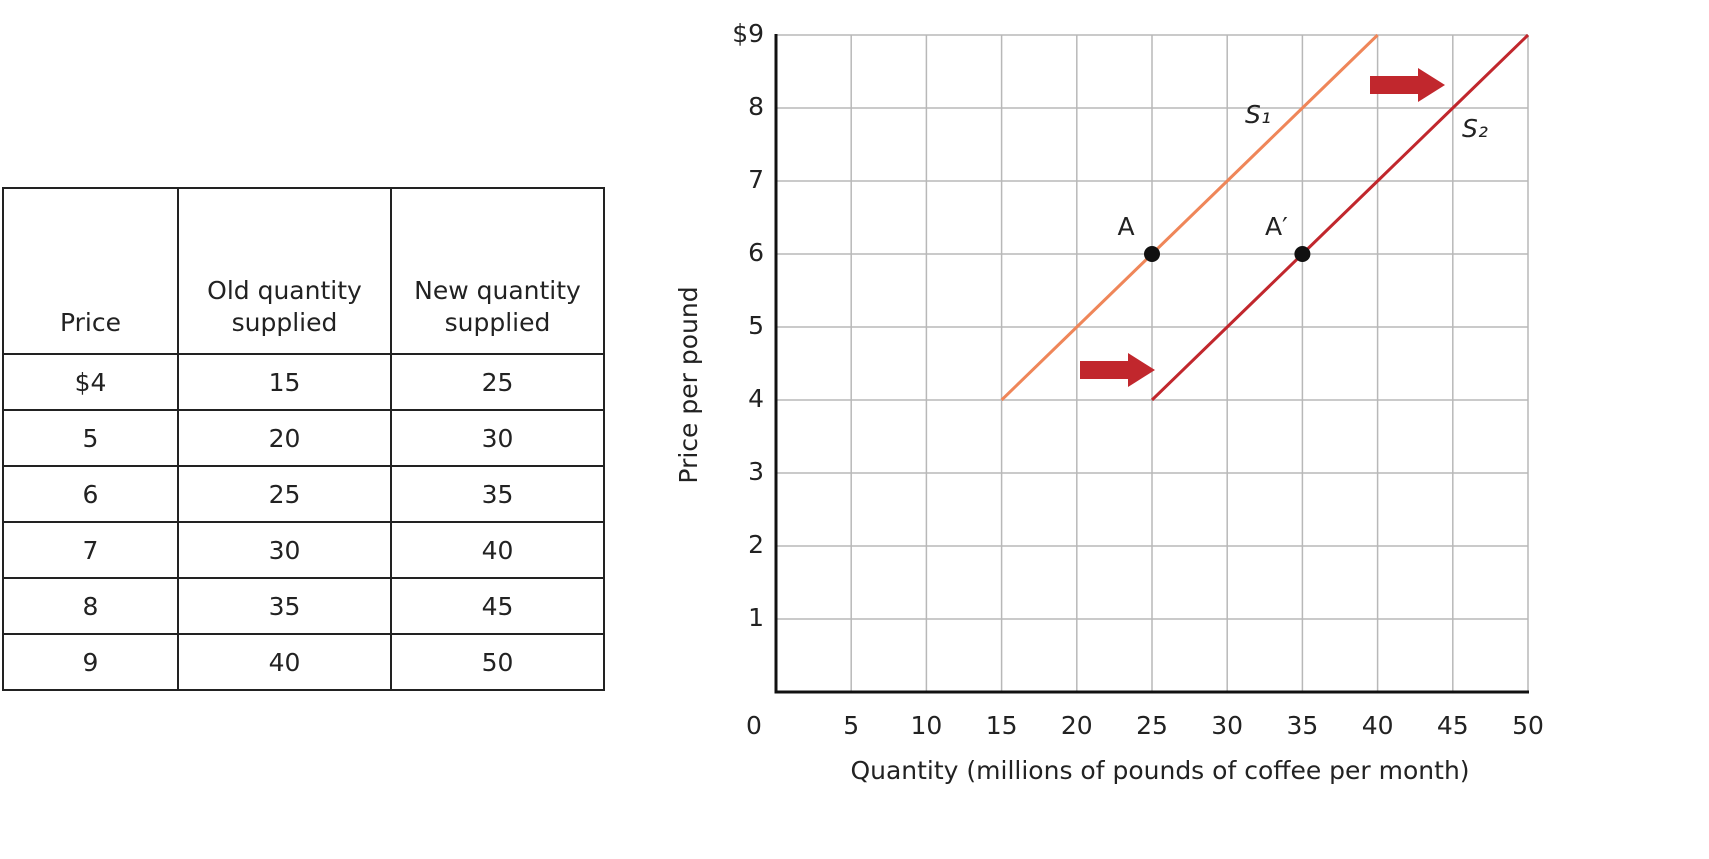 The width and height of the screenshot is (1709, 859). I want to click on x-tick-label: 50, so click(1528, 725).